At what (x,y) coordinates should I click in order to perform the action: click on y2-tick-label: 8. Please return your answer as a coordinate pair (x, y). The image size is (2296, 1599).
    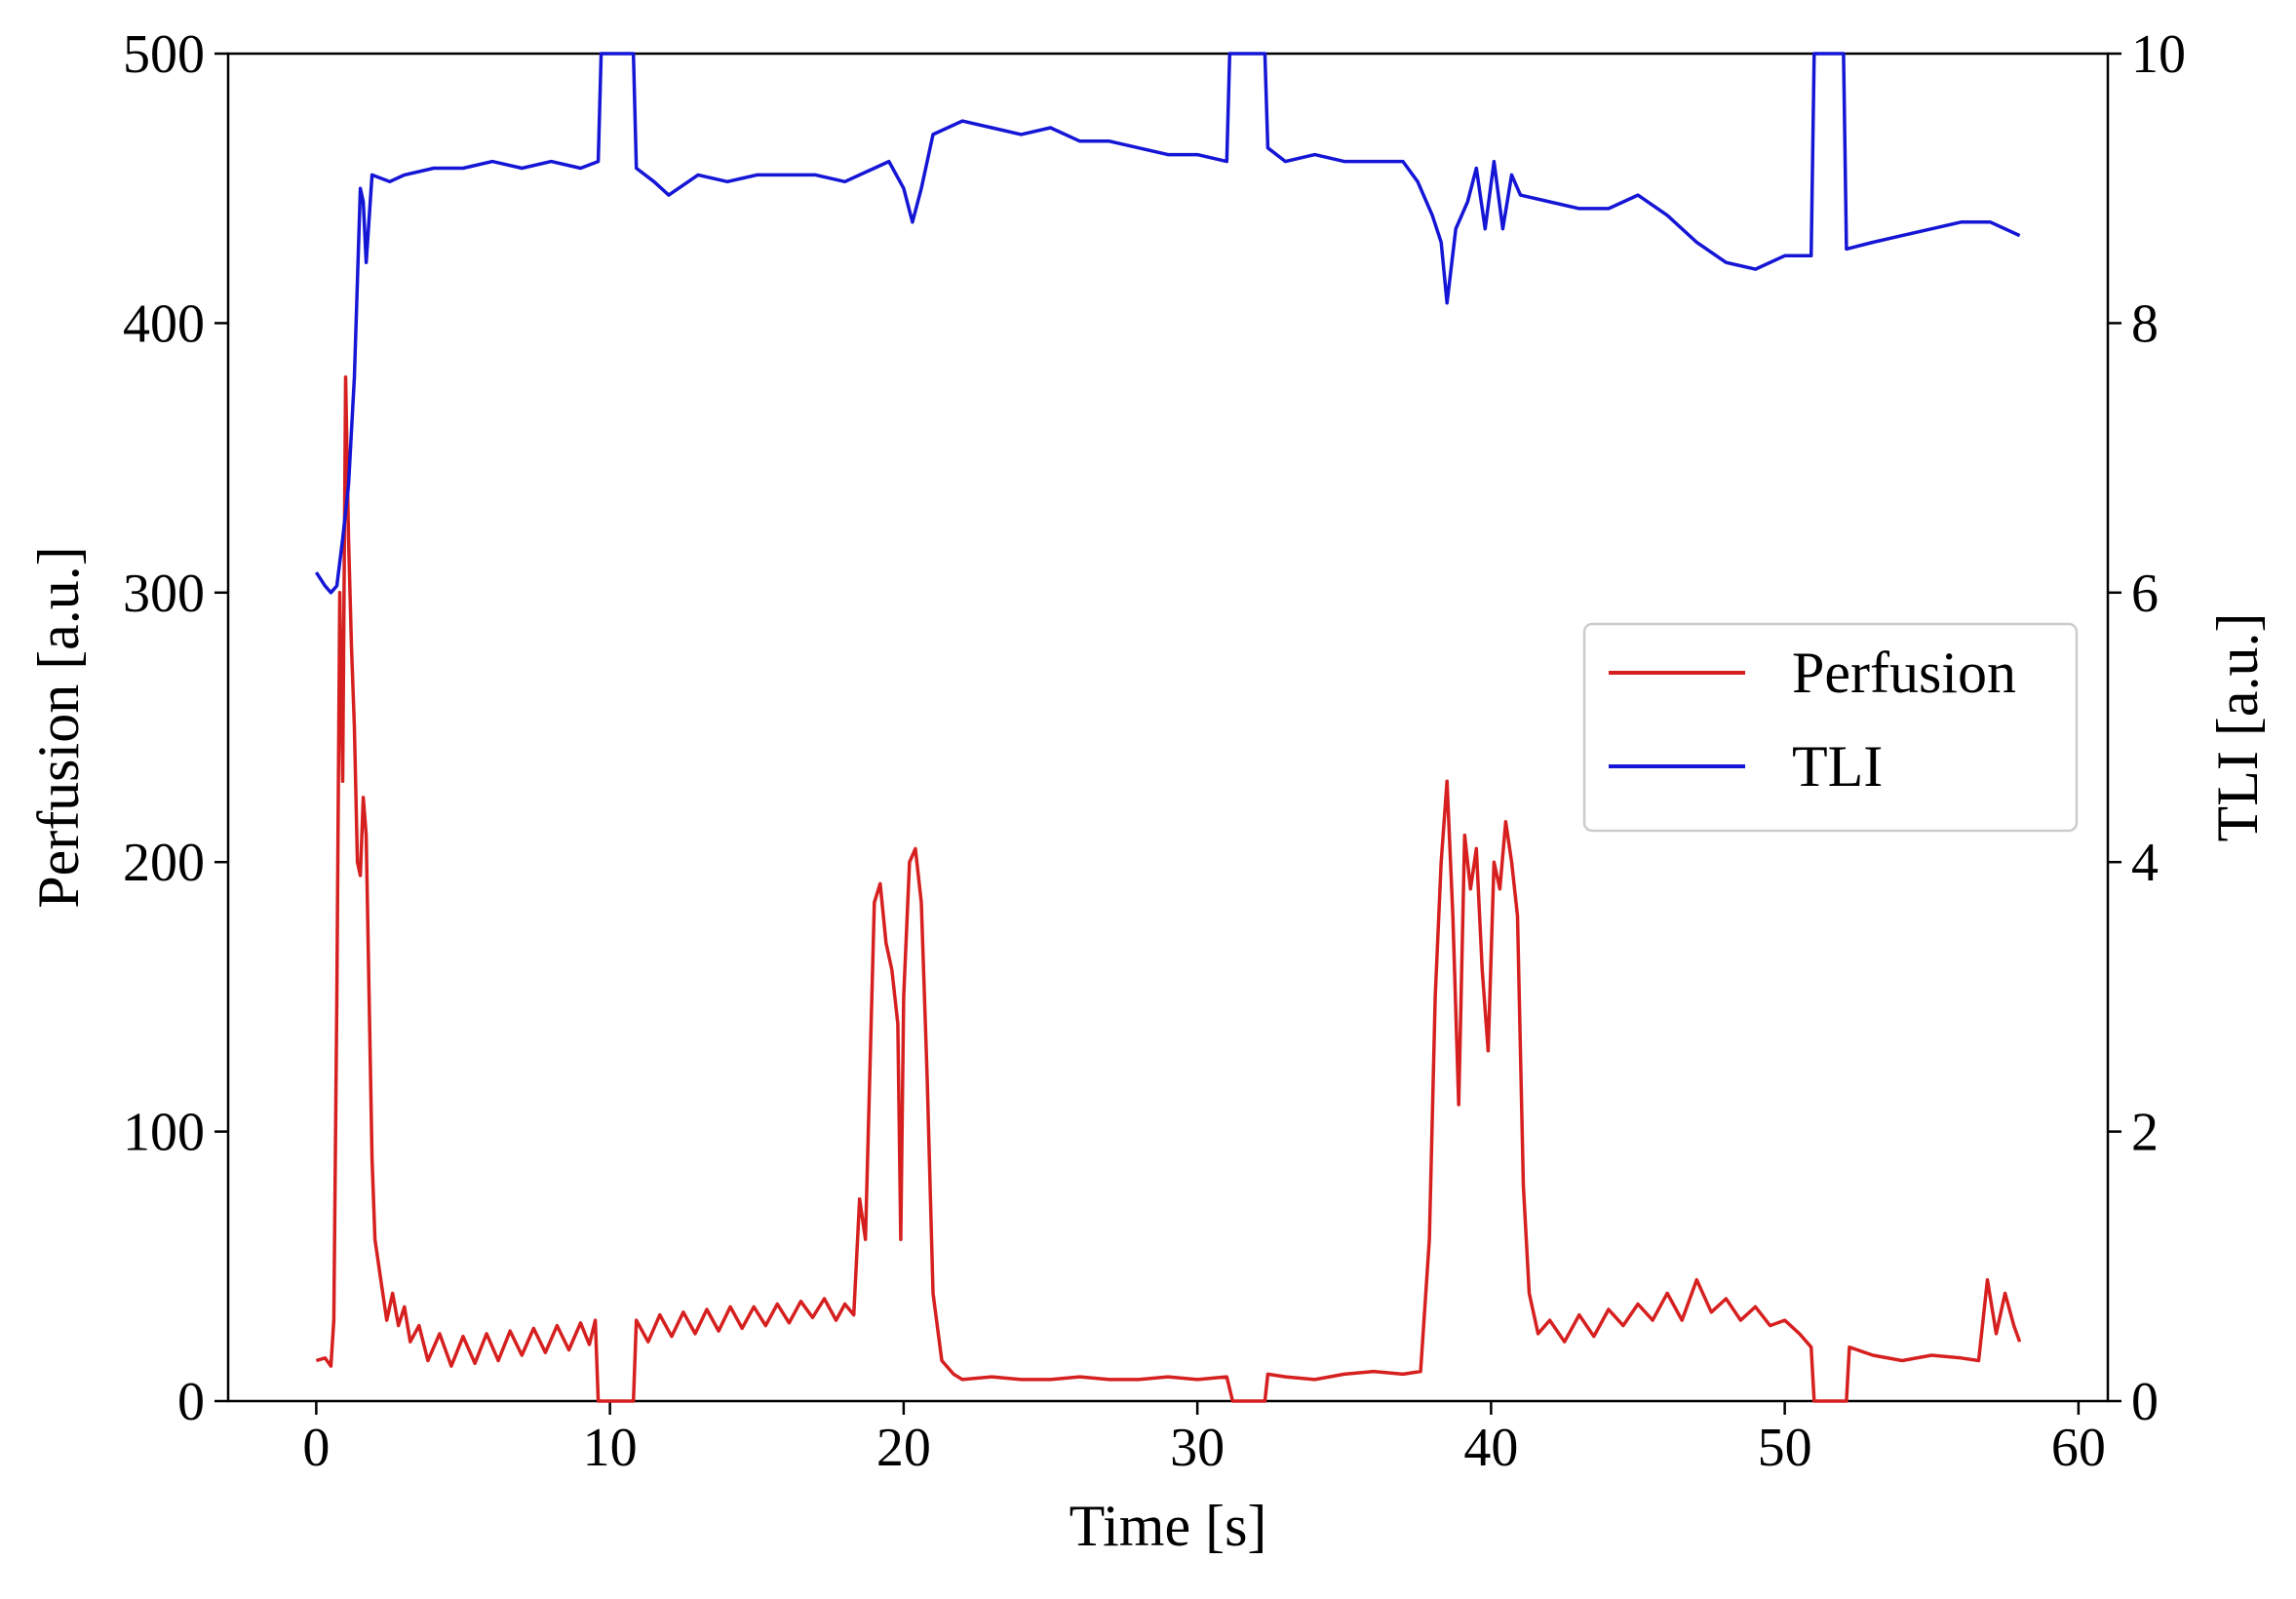
    Looking at the image, I should click on (2145, 323).